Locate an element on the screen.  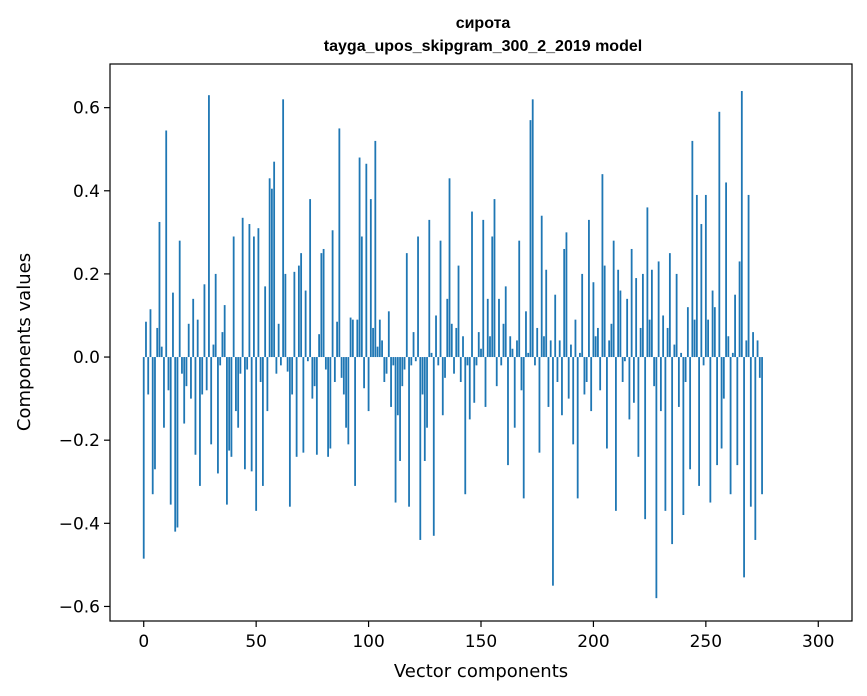
x-axis-label: Vector components is located at coordinates (481, 671).